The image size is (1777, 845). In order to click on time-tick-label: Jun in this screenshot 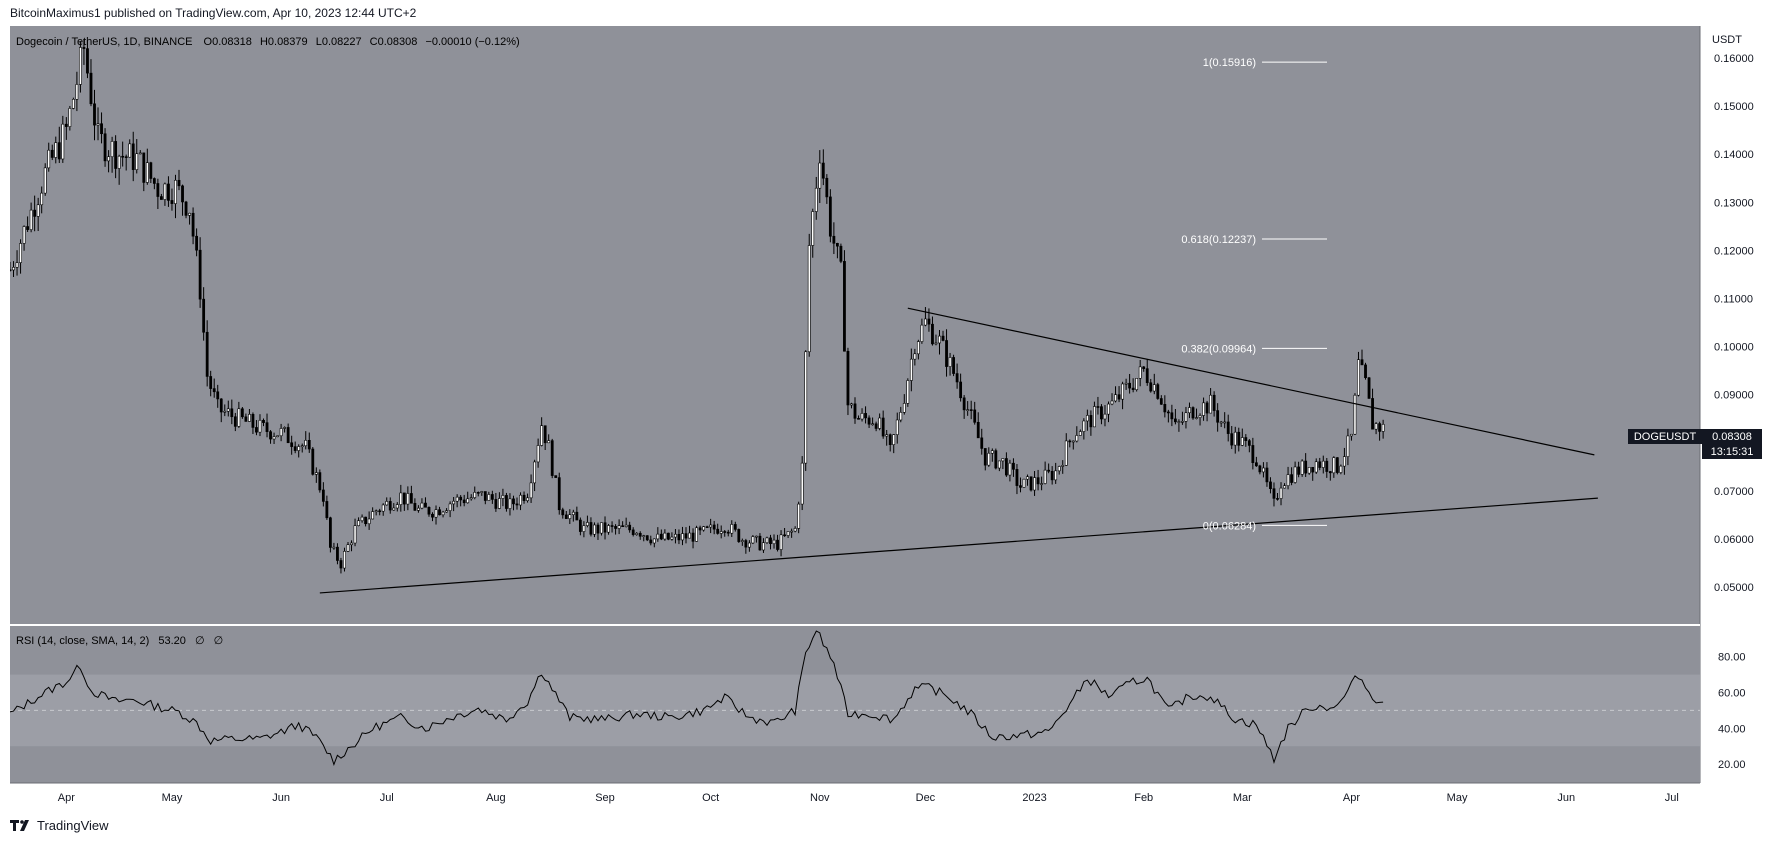, I will do `click(1566, 798)`.